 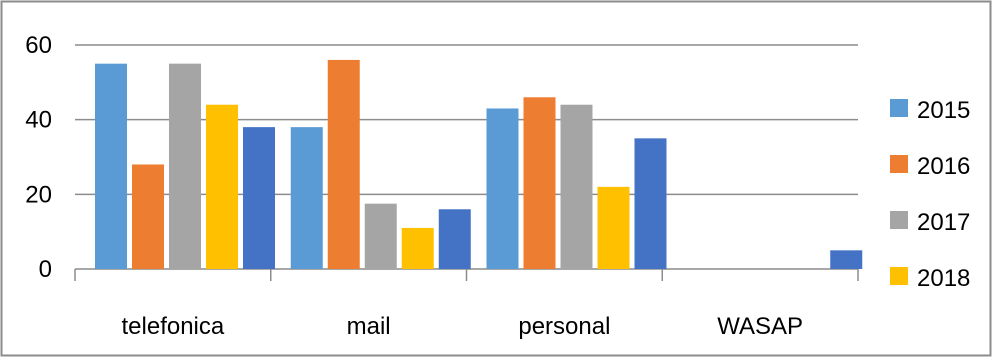 I want to click on legend-label: 2018, so click(x=943, y=278).